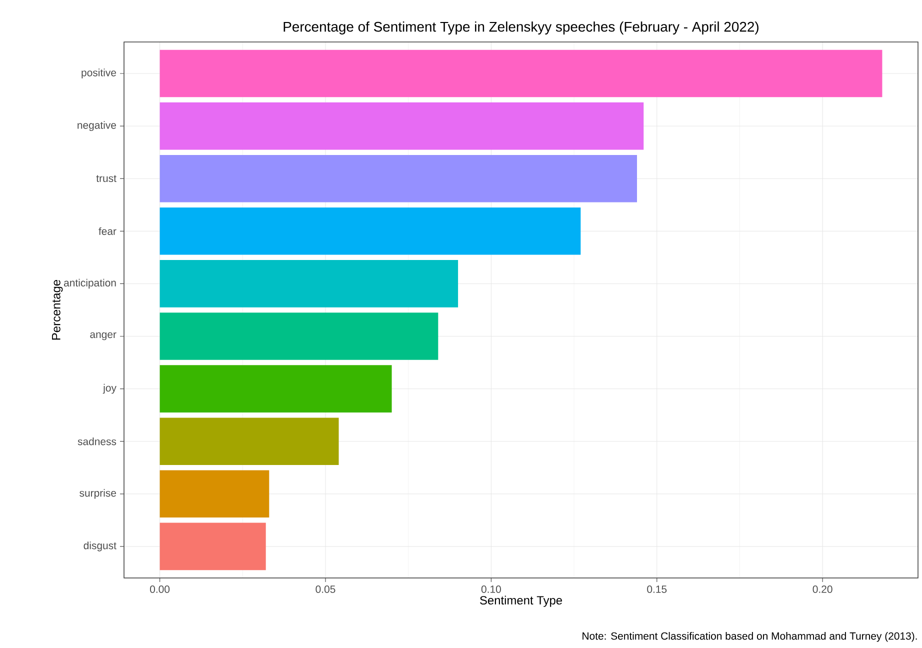  I want to click on x-tick-label: 0.15, so click(657, 589).